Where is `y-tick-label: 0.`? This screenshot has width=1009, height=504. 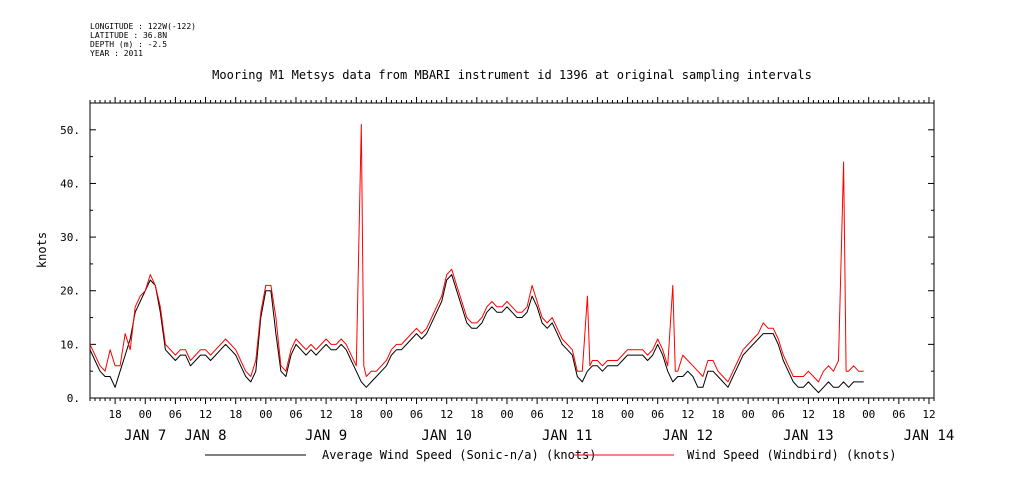 y-tick-label: 0. is located at coordinates (73, 398).